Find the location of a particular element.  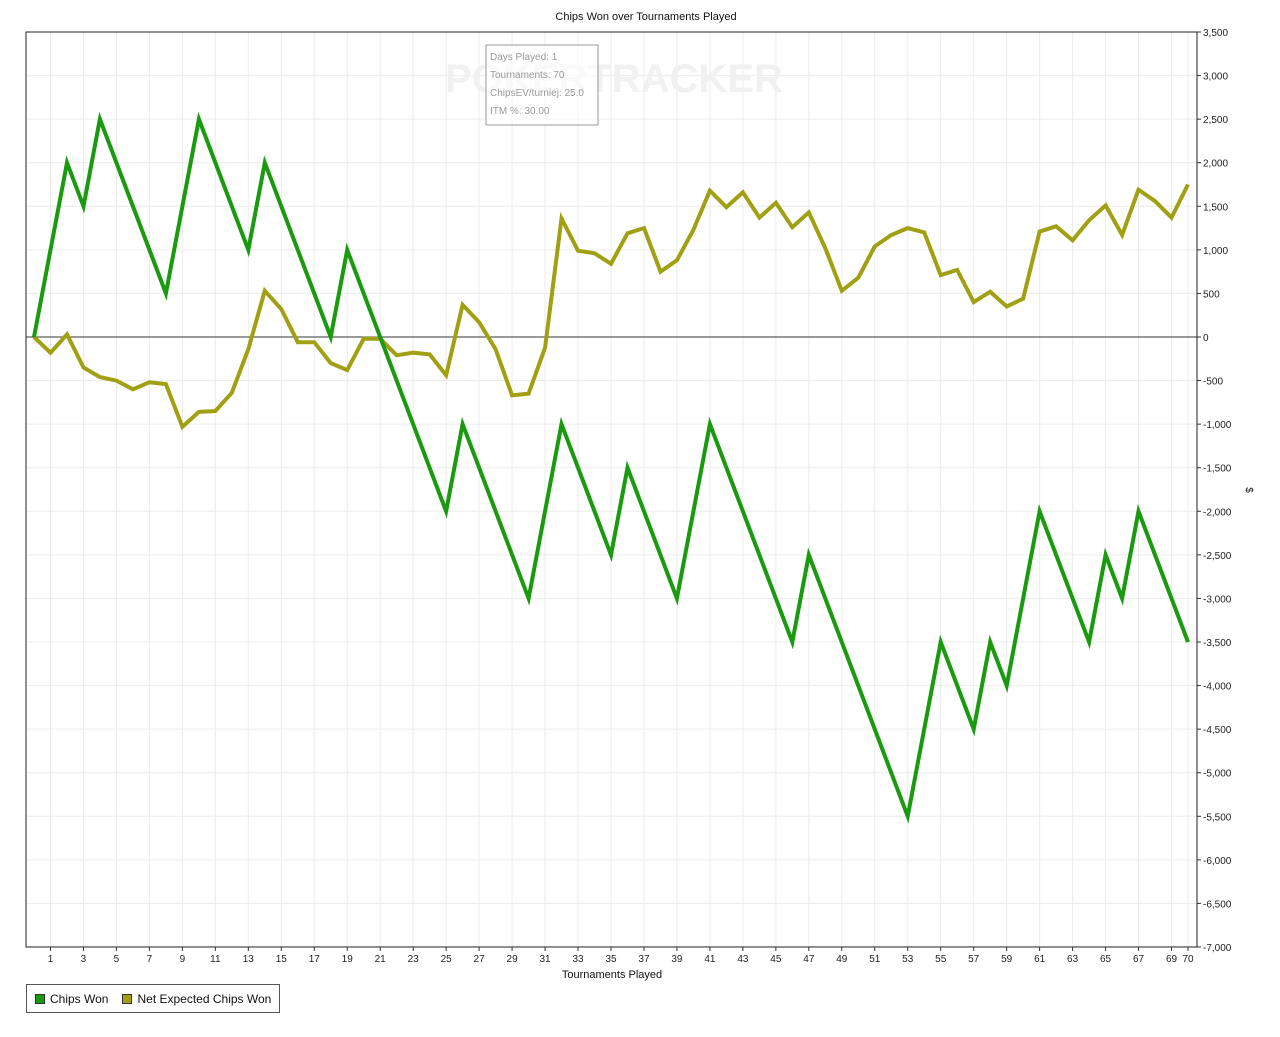

legend-swatch-chips-won is located at coordinates (40, 998).